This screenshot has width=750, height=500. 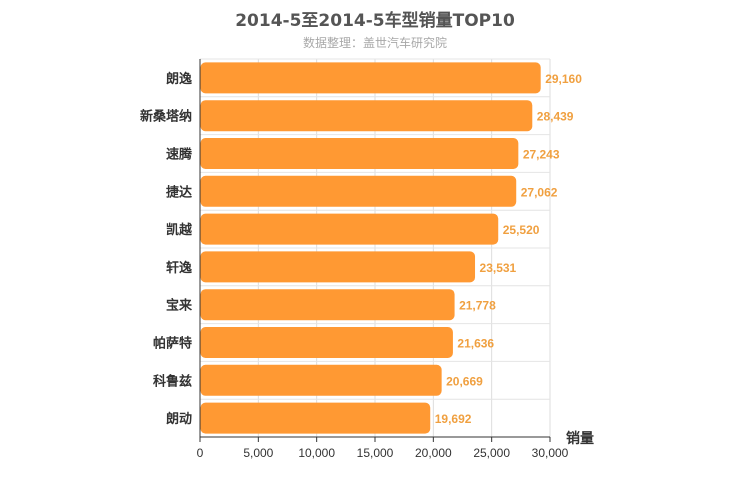 I want to click on chart-title: 2014-5至2014-5车型销量TOP10, so click(x=375, y=21).